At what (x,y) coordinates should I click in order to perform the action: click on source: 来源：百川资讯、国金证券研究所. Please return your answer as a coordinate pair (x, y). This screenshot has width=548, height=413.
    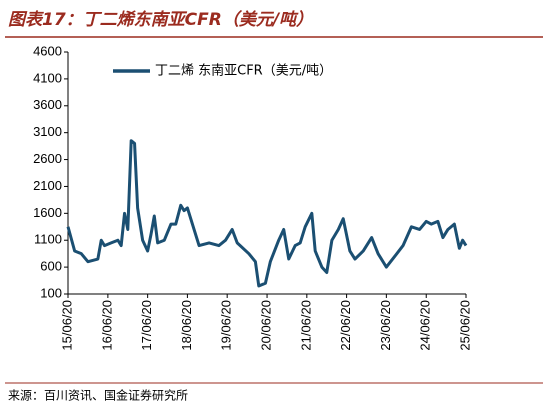
    Looking at the image, I should click on (98, 395).